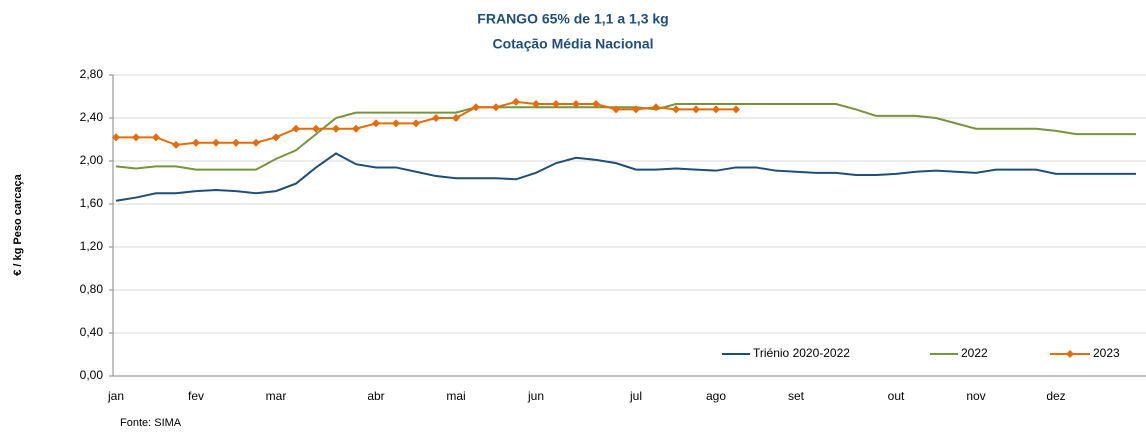  I want to click on x-tick-label: jun, so click(535, 396).